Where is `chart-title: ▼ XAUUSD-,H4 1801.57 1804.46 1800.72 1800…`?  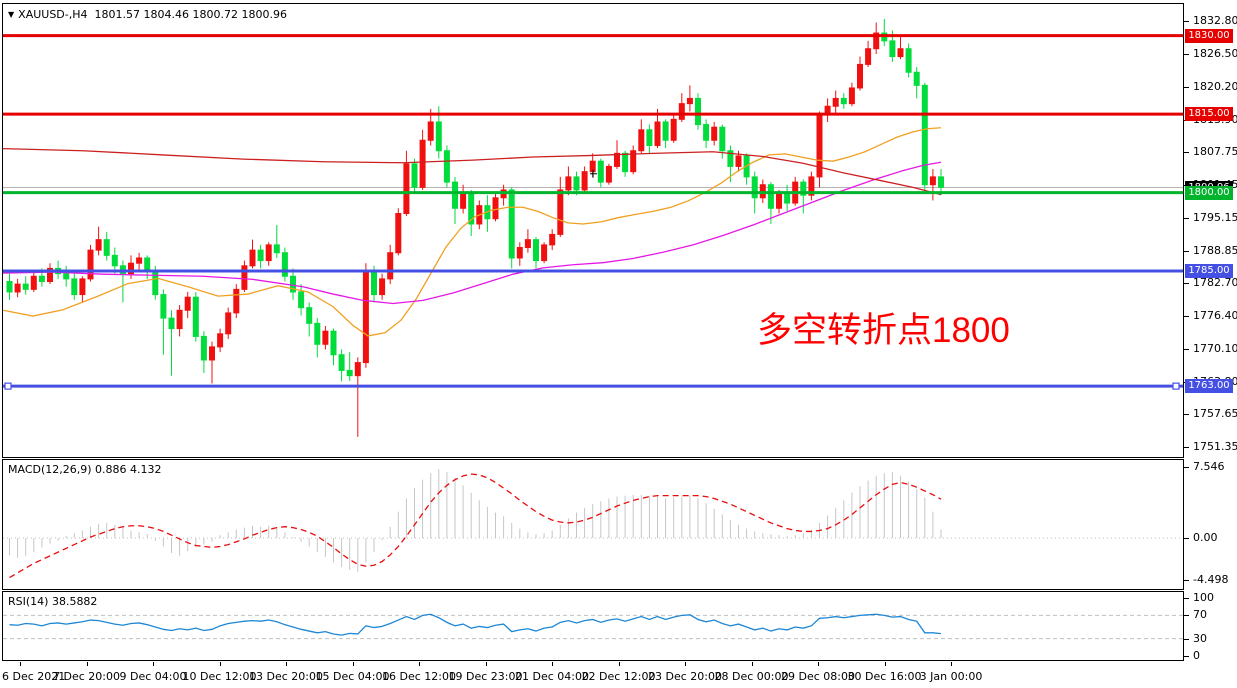 chart-title: ▼ XAUUSD-,H4 1801.57 1804.46 1800.72 1800… is located at coordinates (147, 14).